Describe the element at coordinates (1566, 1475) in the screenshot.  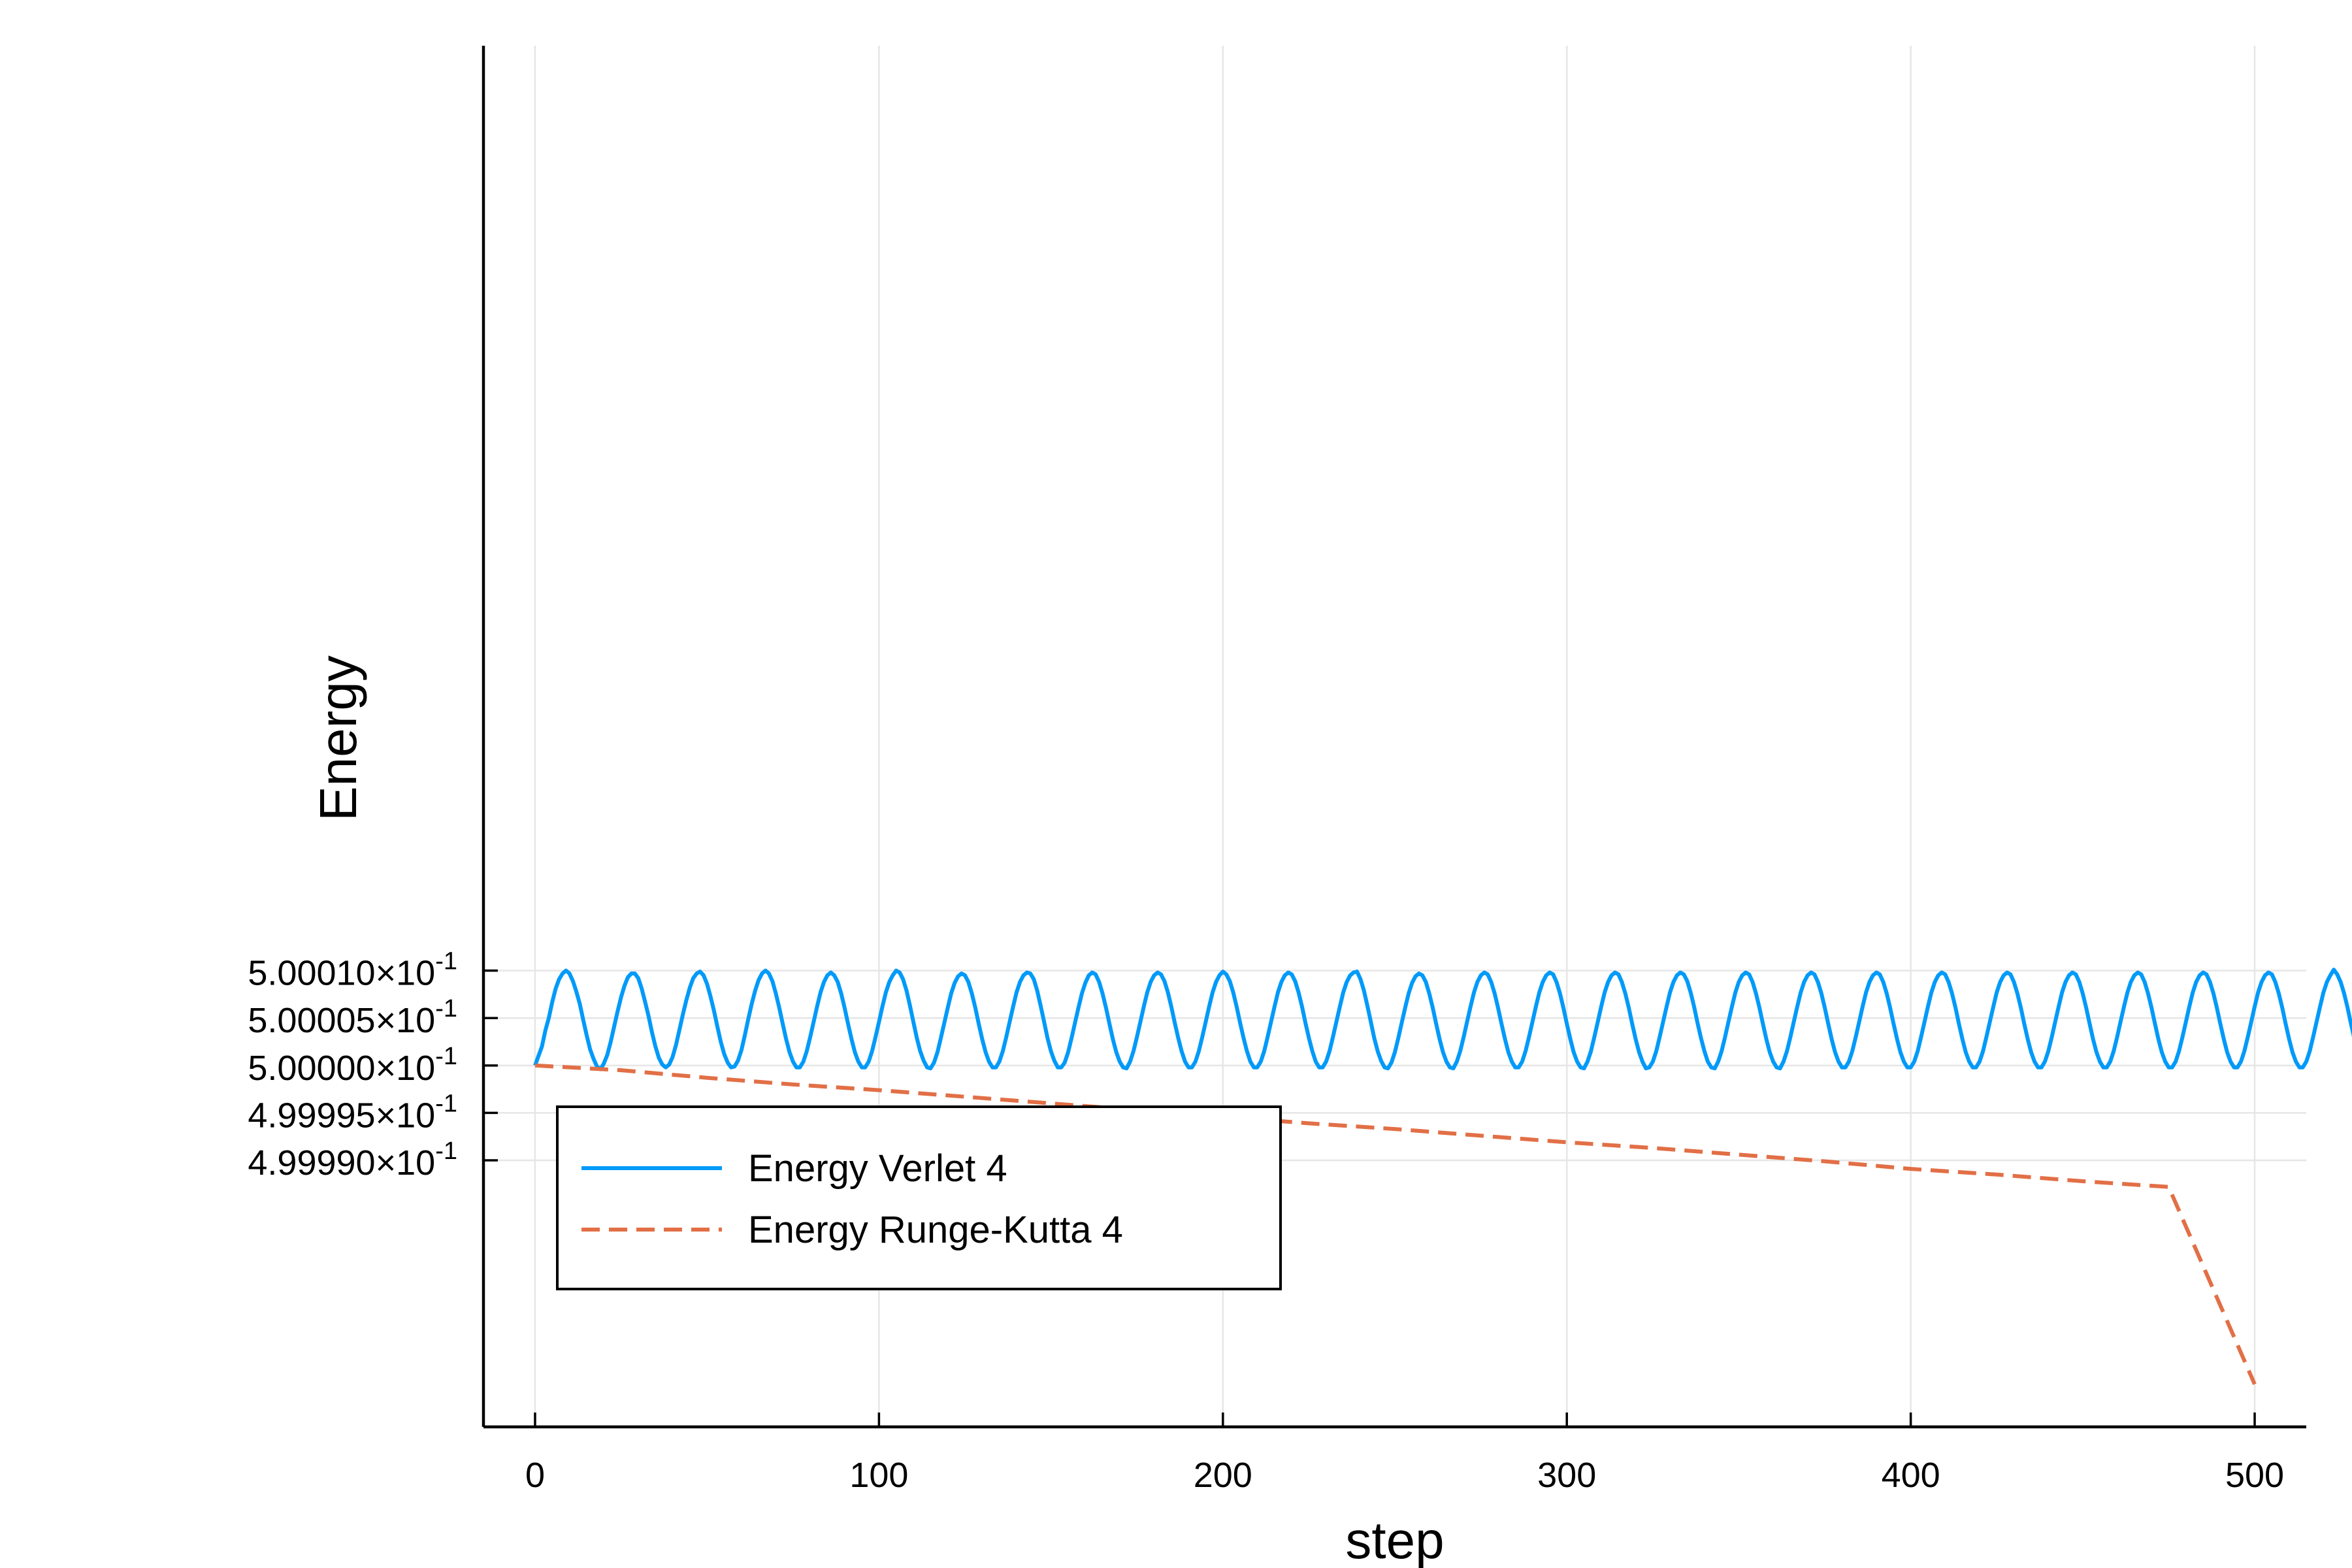
I see `x-tick-label: 300` at that location.